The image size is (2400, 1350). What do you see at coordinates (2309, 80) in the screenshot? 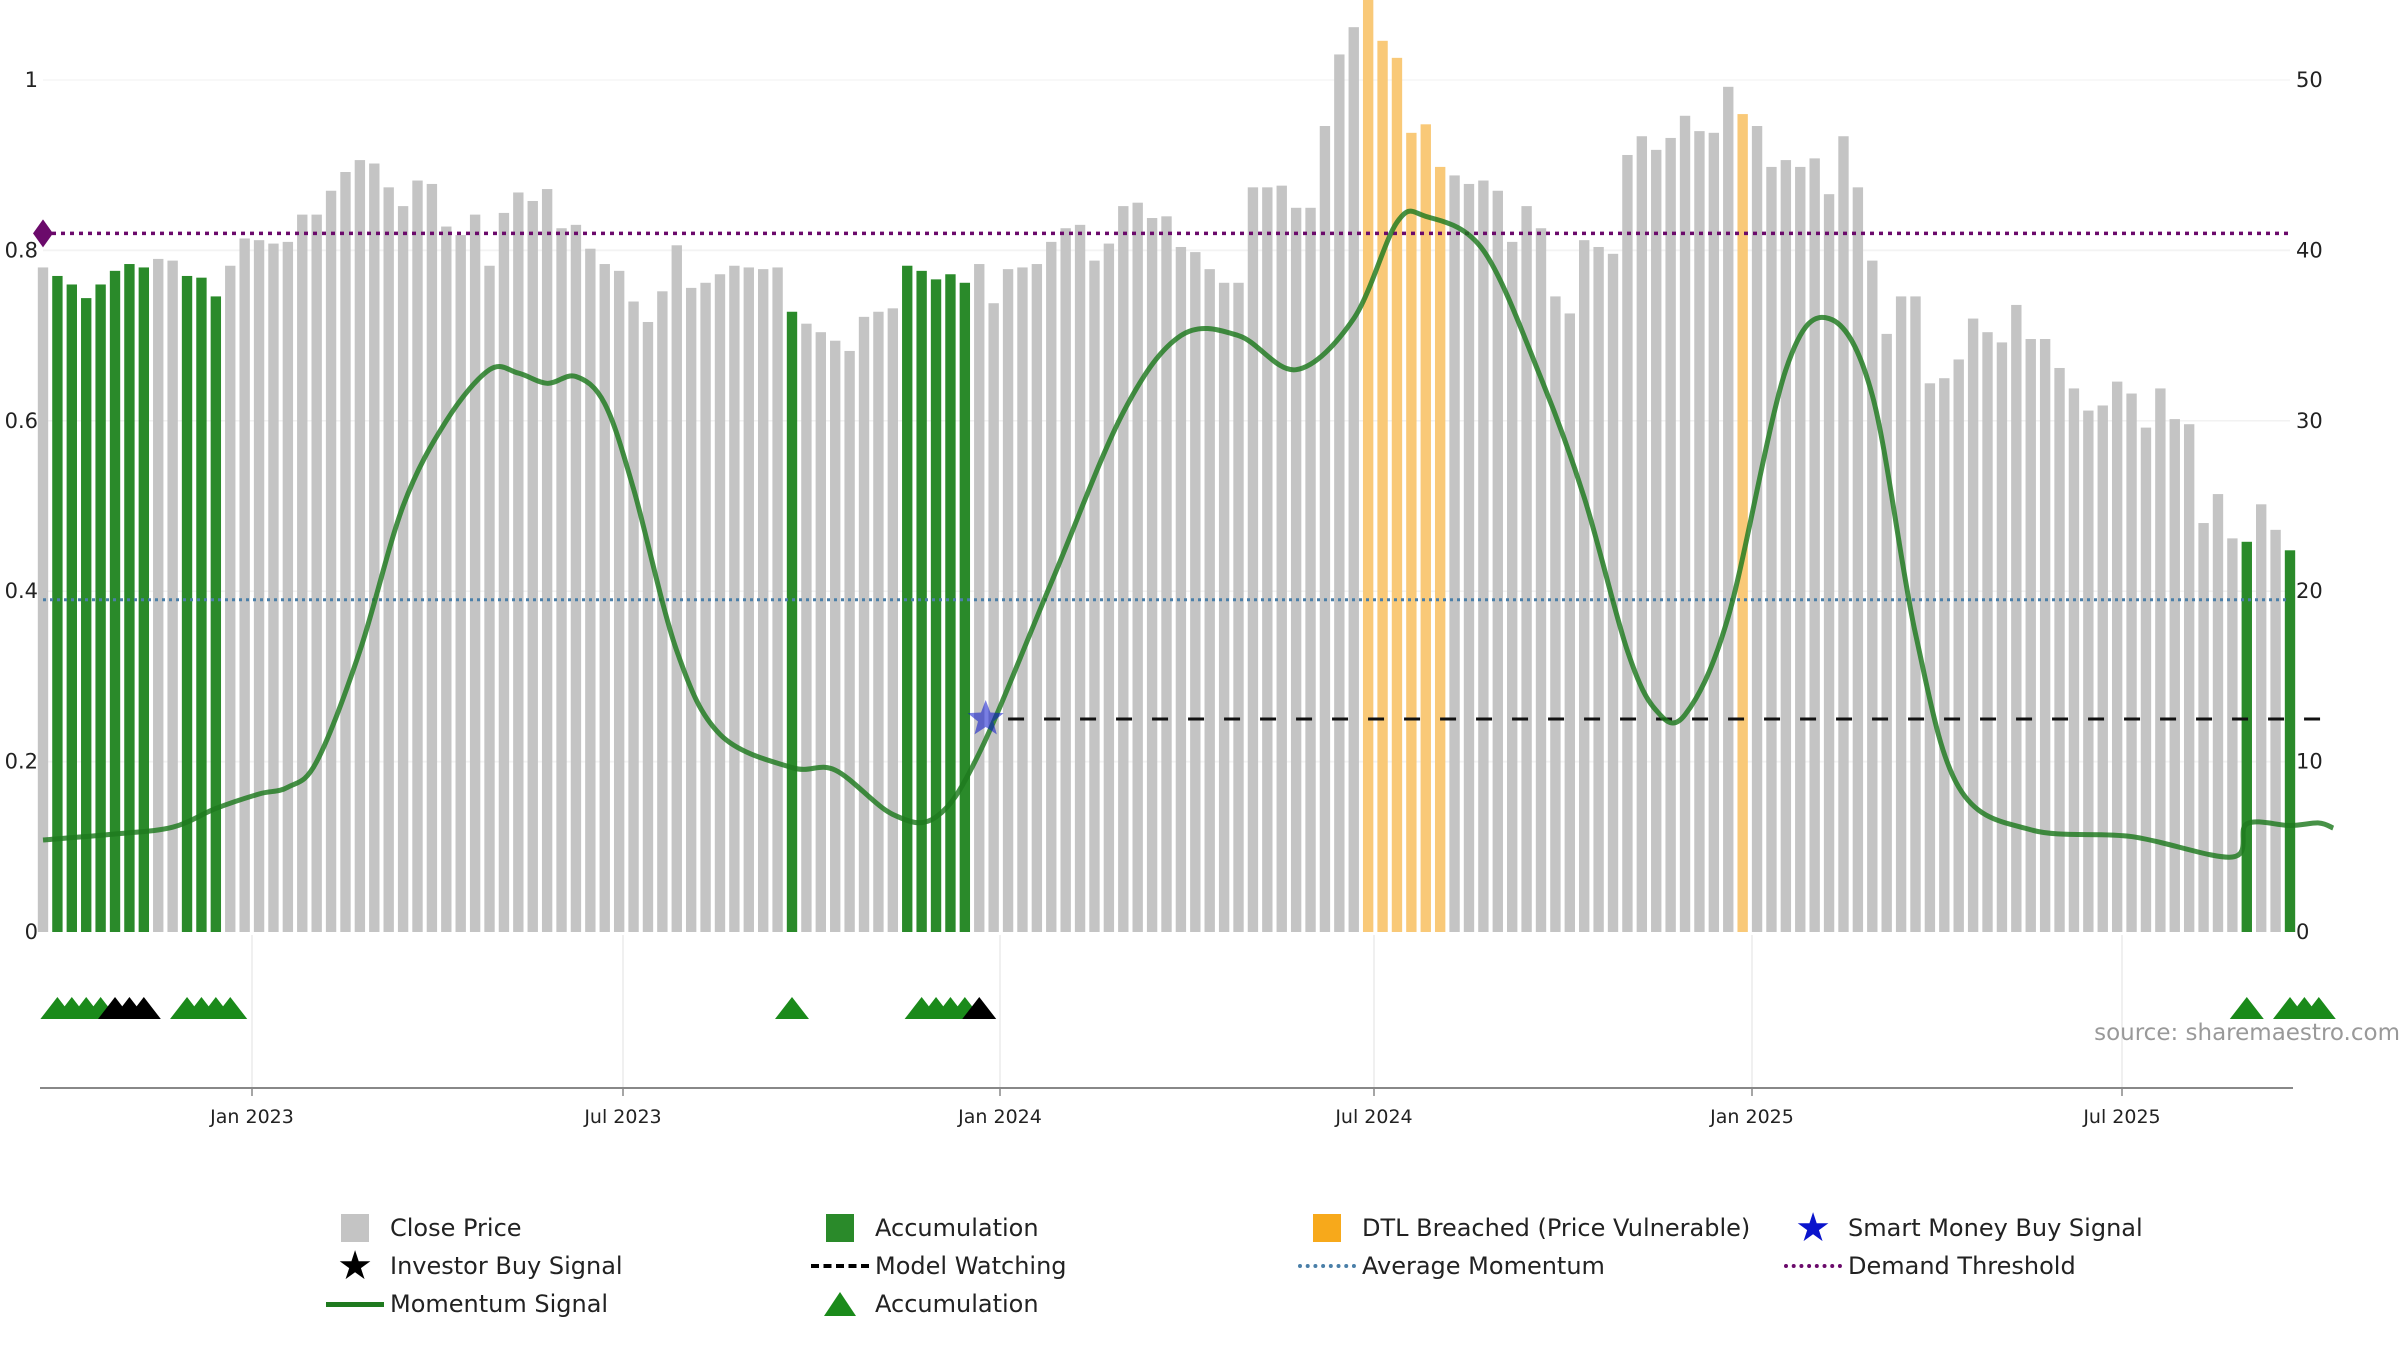
I see `right-tick-label: 50` at bounding box center [2309, 80].